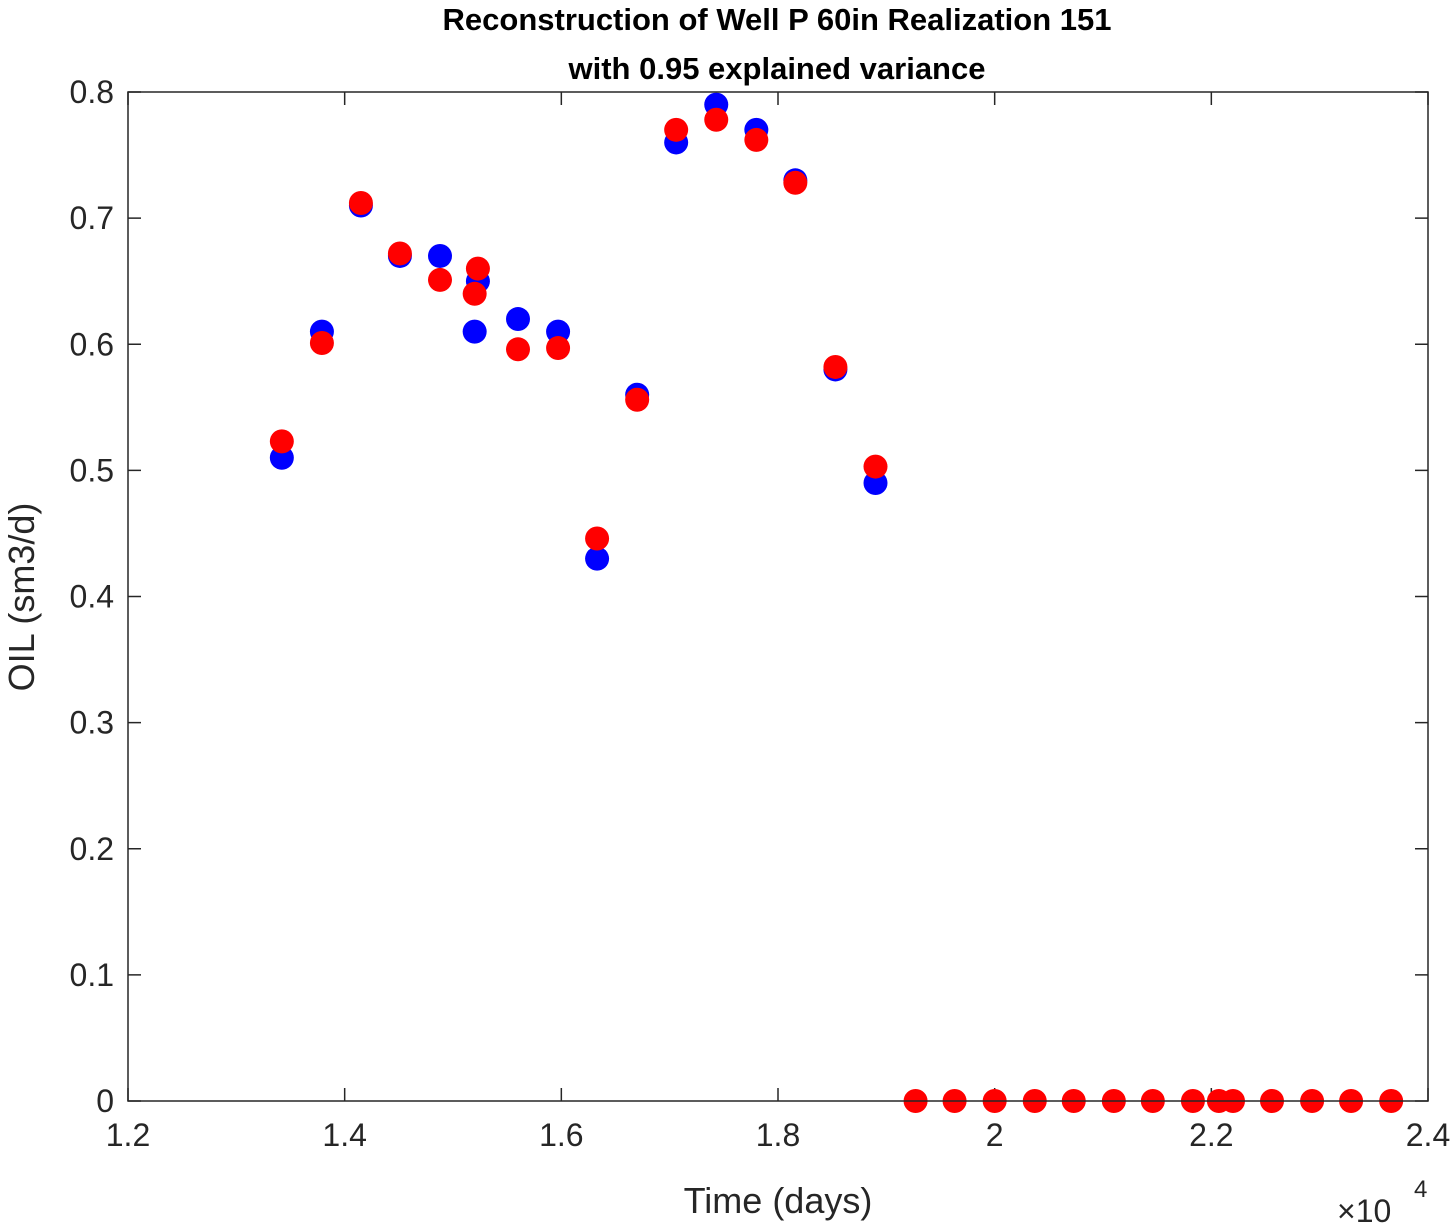  What do you see at coordinates (92, 723) in the screenshot?
I see `y-tick-label: 0.3` at bounding box center [92, 723].